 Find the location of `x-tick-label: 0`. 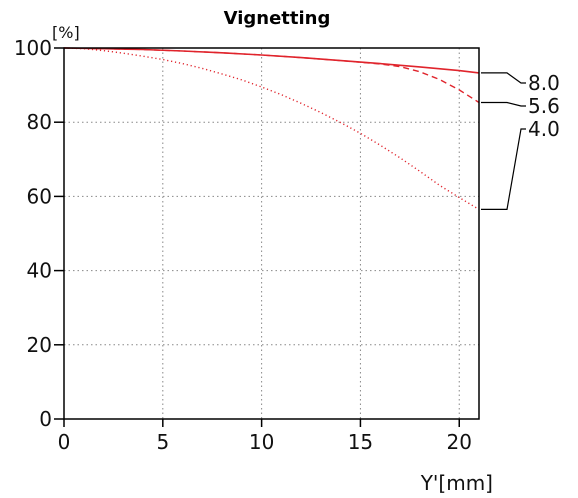

x-tick-label: 0 is located at coordinates (64, 442).